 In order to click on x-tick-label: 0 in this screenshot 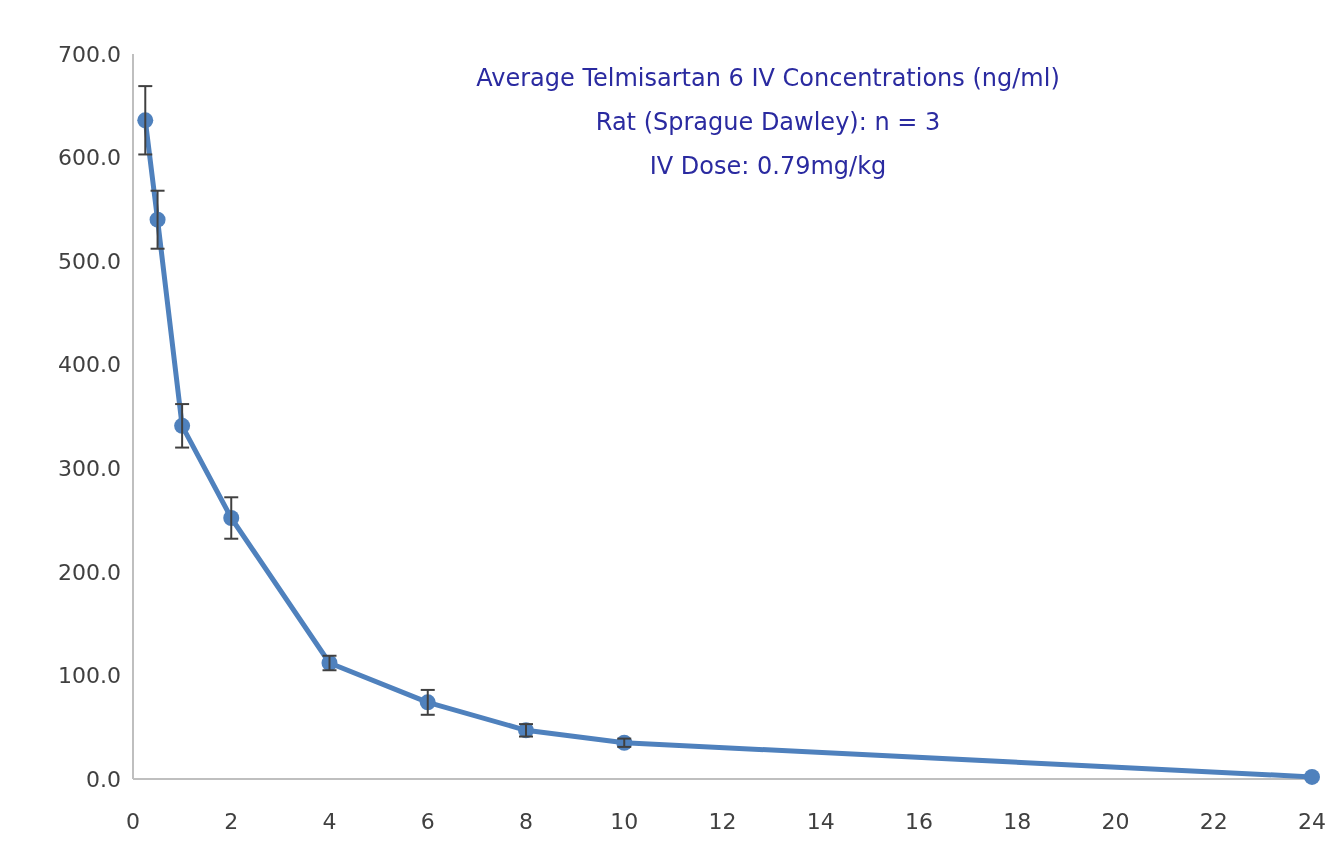, I will do `click(133, 821)`.